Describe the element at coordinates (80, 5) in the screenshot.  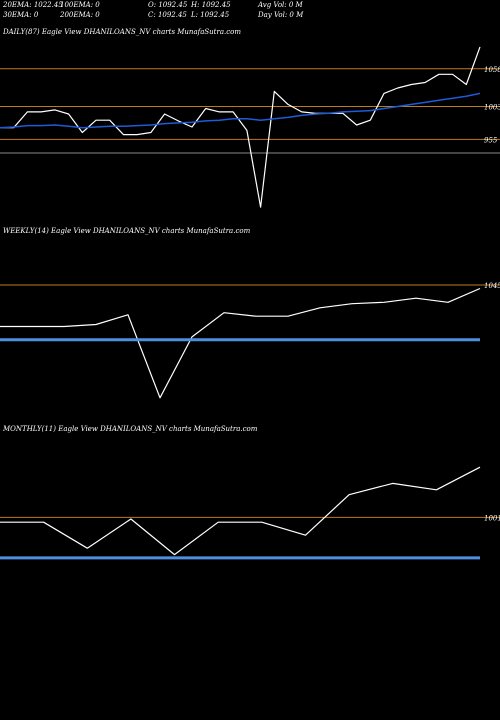
I see `header-ema100: 100EMA: 0` at that location.